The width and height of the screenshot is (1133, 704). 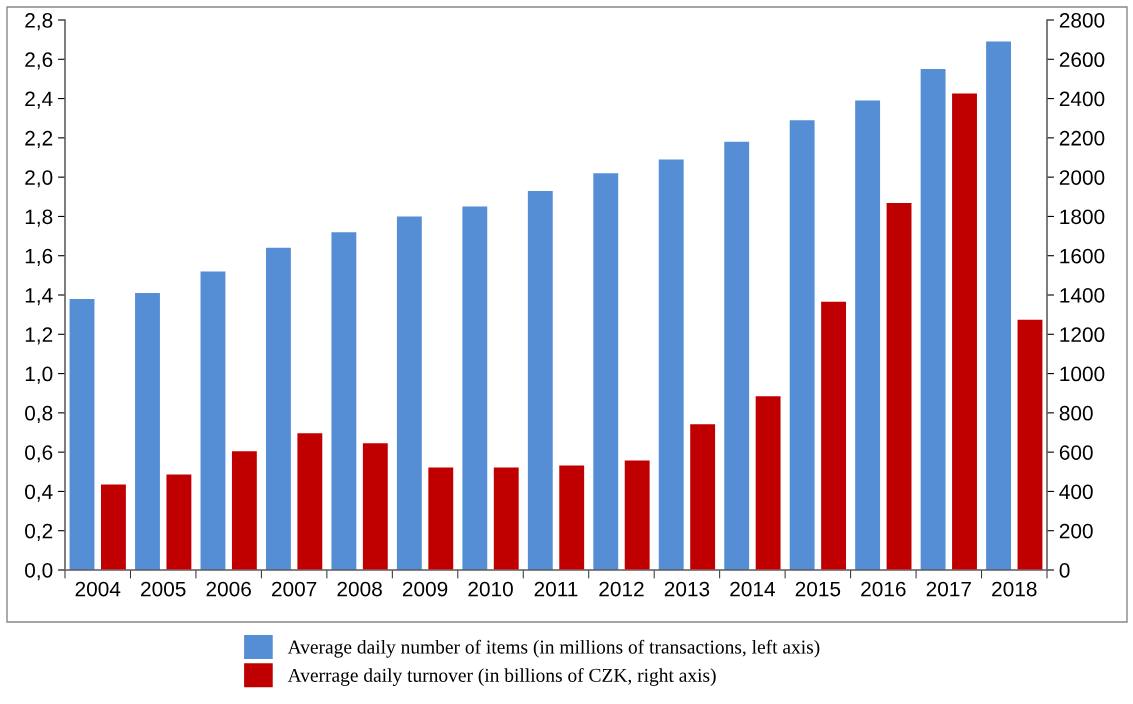 I want to click on y-tick-label: 0,2, so click(x=39, y=532).